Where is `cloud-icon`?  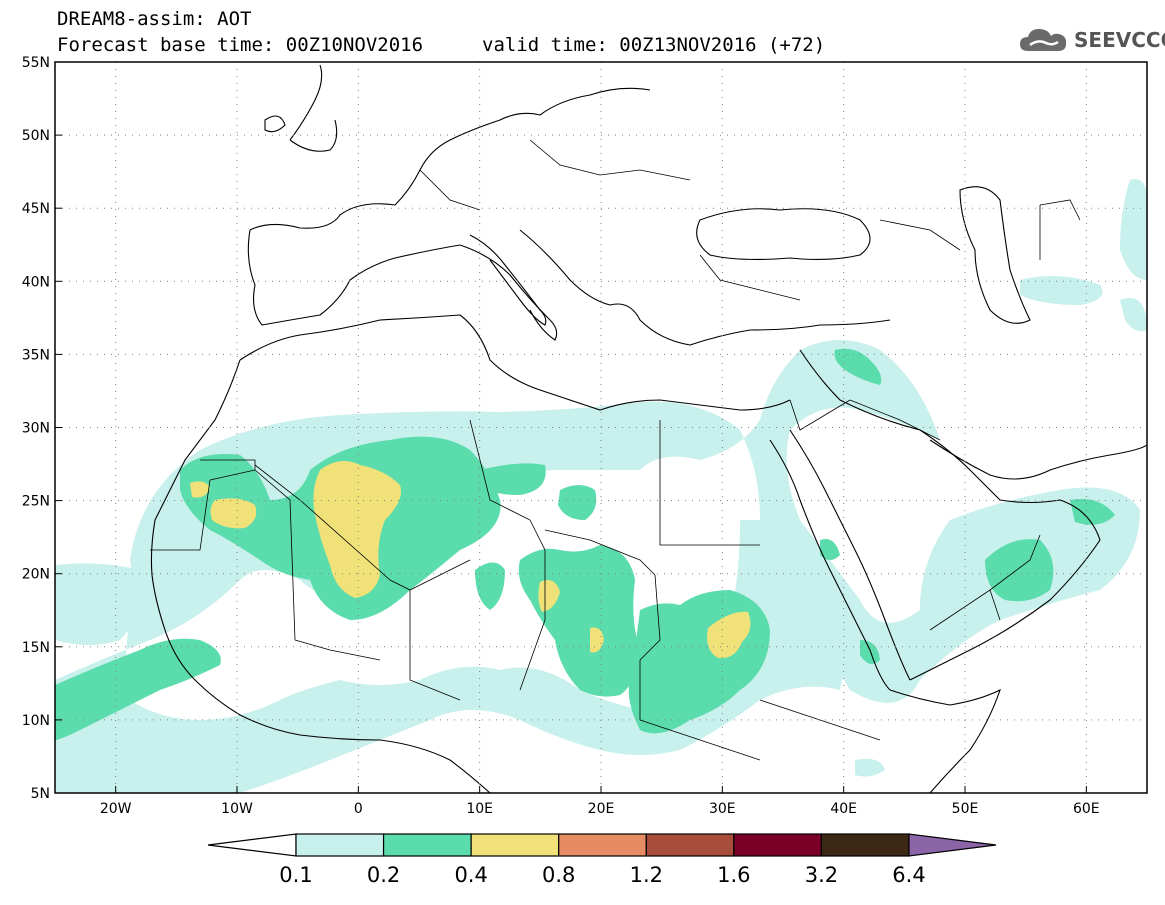
cloud-icon is located at coordinates (1043, 40).